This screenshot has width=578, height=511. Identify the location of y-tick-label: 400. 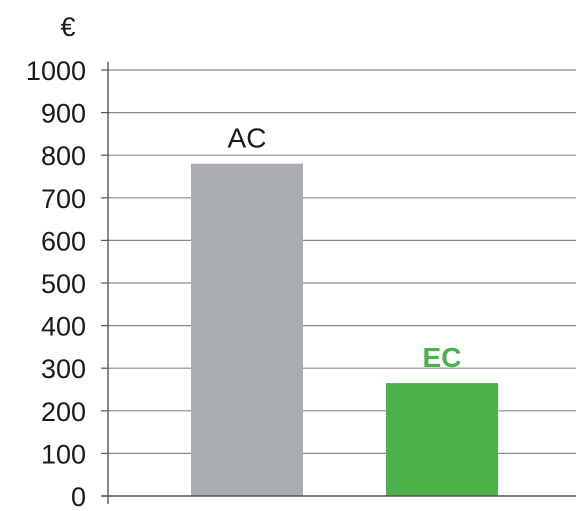
(63, 327).